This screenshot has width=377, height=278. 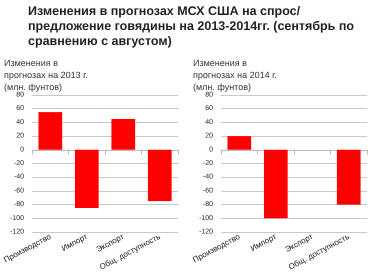 What do you see at coordinates (192, 26) in the screenshot?
I see `chart-title: Изменения в прогнозах МСХ США на спрос/предложение говядины на 2013-2014гг. (сентябрь по сравнению с августом)` at bounding box center [192, 26].